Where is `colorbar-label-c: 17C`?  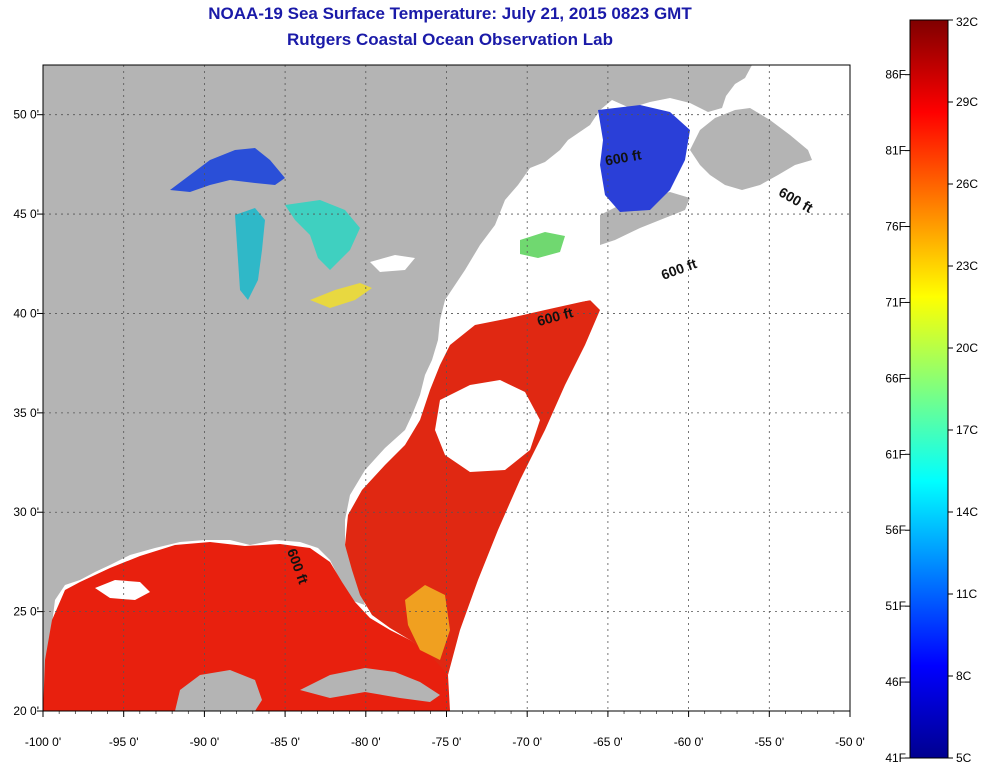 colorbar-label-c: 17C is located at coordinates (967, 430).